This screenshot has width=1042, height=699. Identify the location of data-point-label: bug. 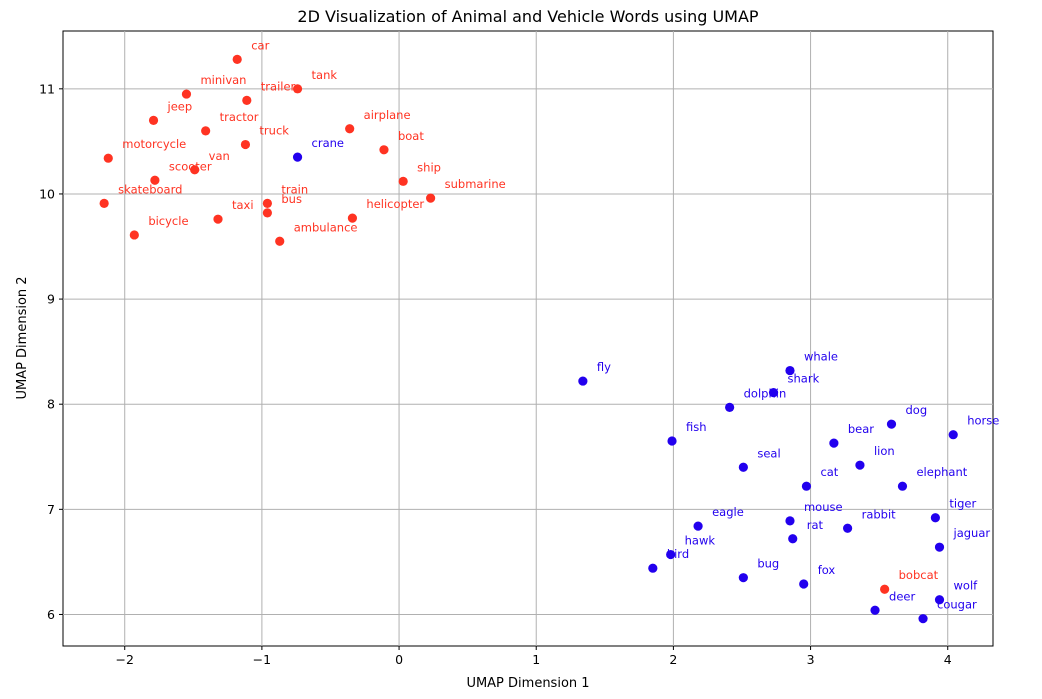
(768, 564).